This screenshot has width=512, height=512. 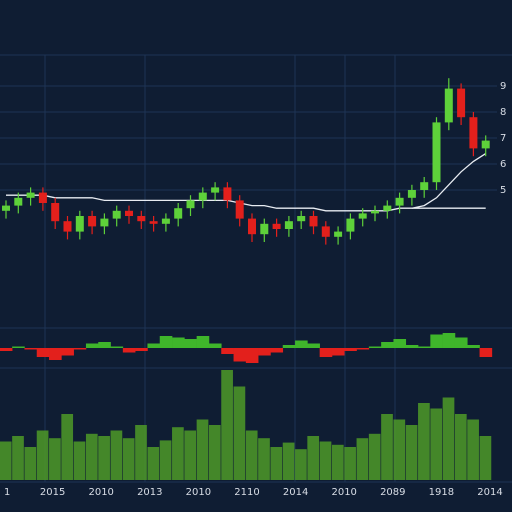 I want to click on y-tick-label: 6, so click(x=503, y=164).